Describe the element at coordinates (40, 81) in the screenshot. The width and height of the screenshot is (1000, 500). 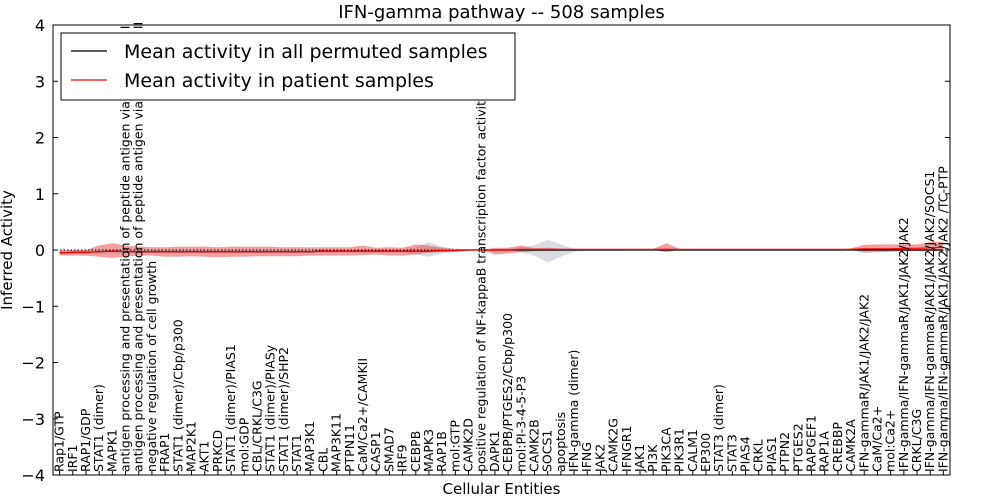
I see `y-tick-label: 3` at that location.